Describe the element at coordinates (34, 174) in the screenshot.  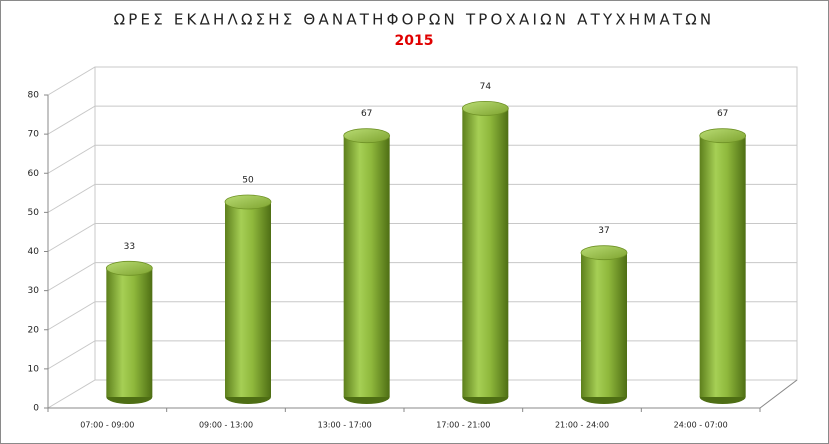
I see `y-tick-label: 60` at that location.